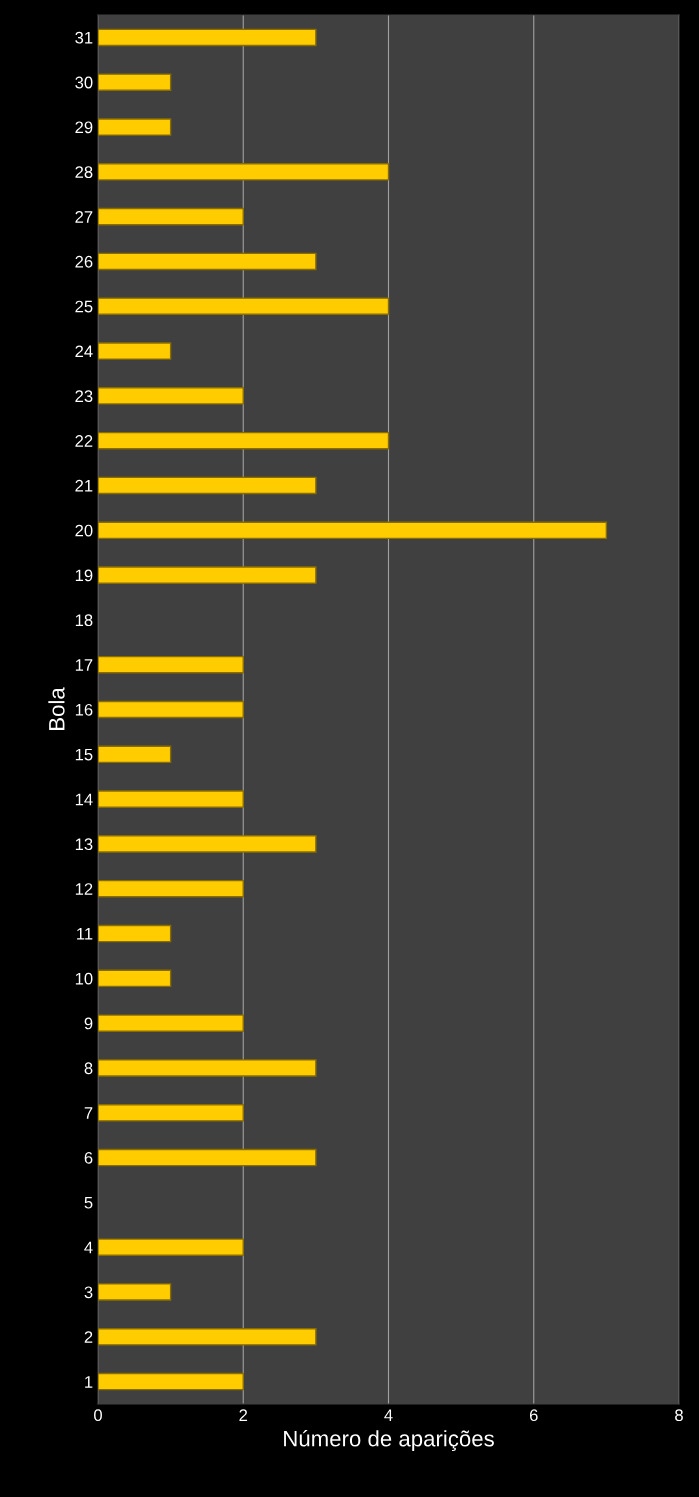 The height and width of the screenshot is (1497, 699). I want to click on y-tick-label: 13, so click(84, 844).